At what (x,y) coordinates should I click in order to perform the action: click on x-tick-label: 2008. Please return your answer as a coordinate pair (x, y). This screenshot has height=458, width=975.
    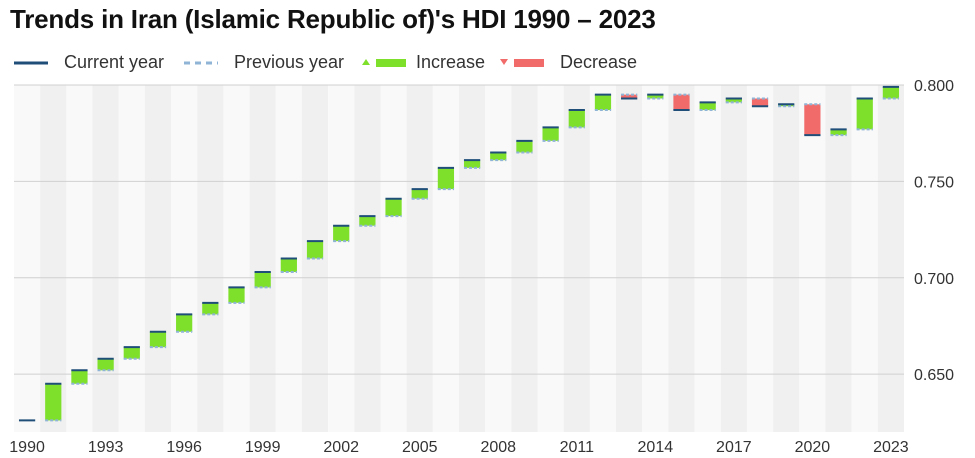
    Looking at the image, I should click on (498, 447).